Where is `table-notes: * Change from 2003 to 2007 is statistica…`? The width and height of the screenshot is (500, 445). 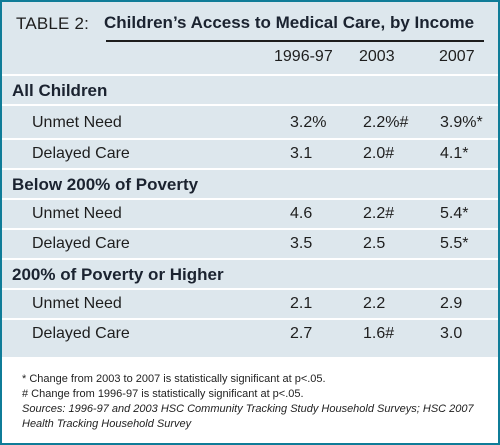 table-notes: * Change from 2003 to 2007 is statistica… is located at coordinates (255, 402).